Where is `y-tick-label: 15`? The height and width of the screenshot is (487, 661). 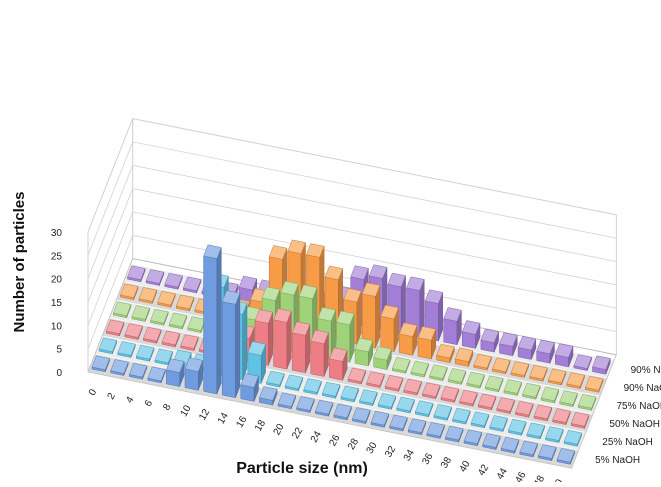
y-tick-label: 15 is located at coordinates (57, 303).